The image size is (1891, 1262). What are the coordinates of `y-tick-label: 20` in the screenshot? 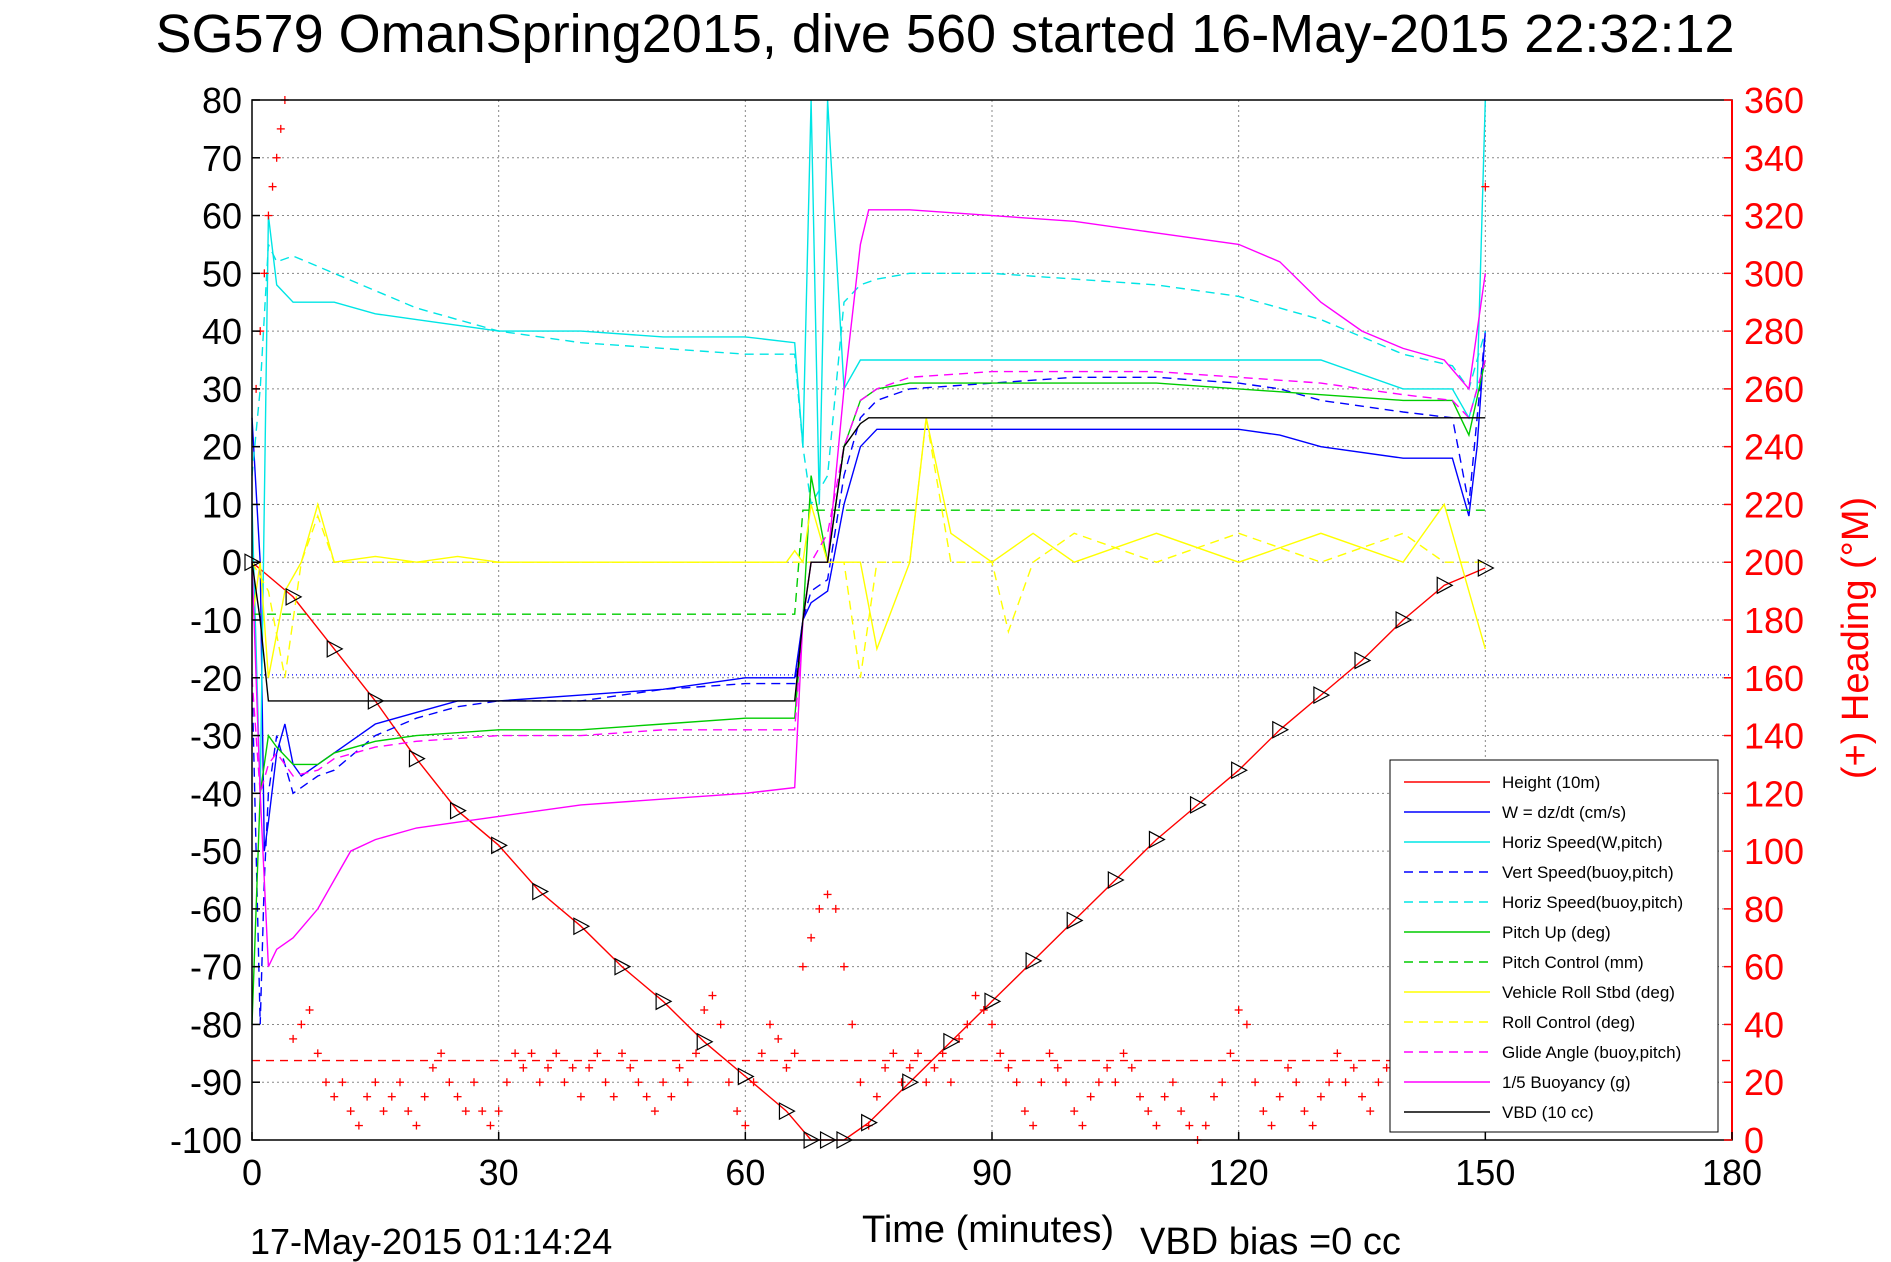 It's located at (222, 447).